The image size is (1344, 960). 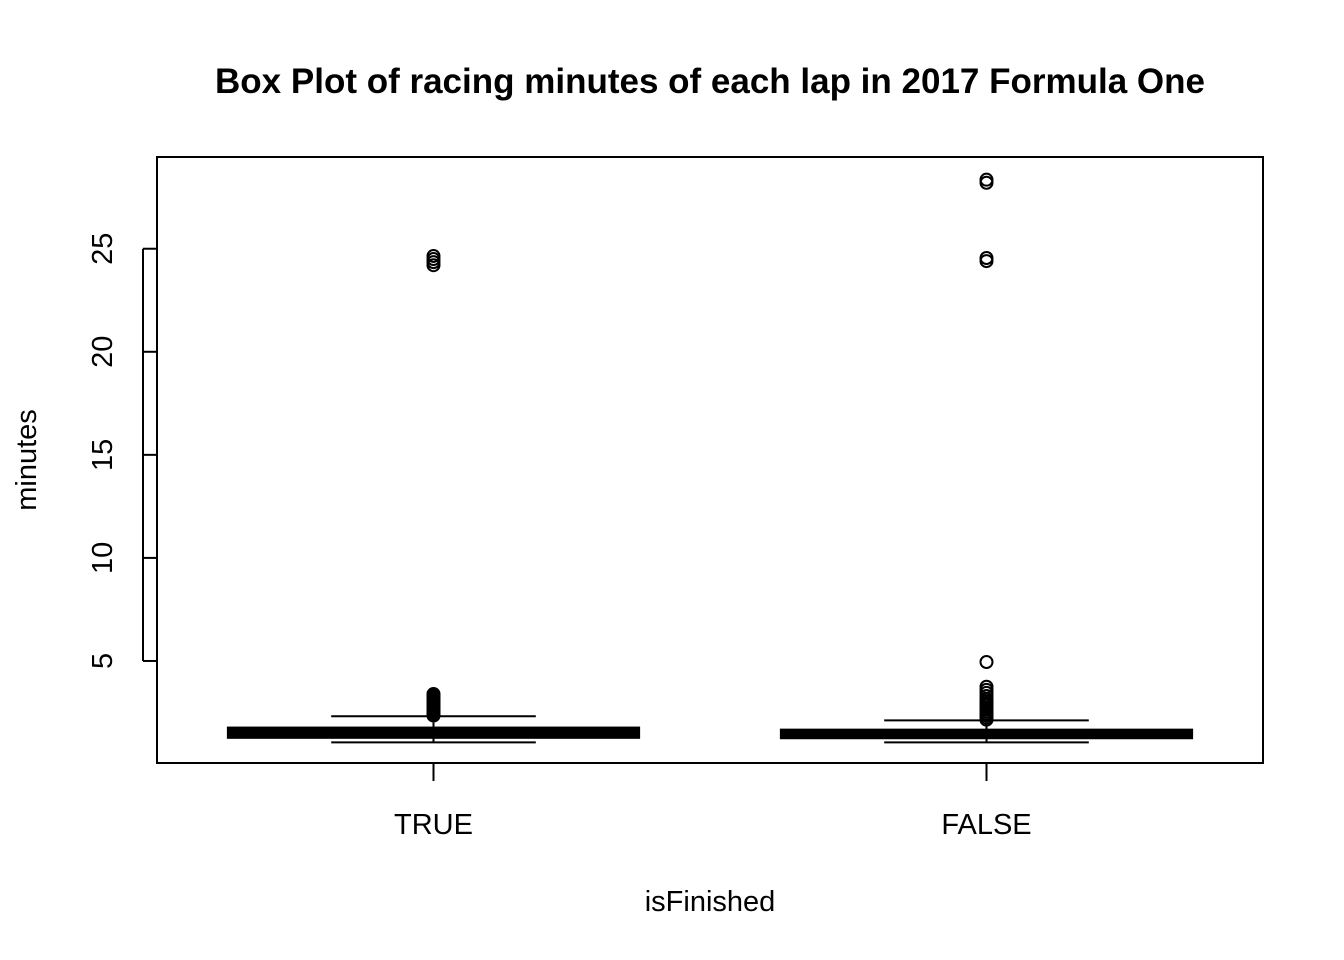 What do you see at coordinates (103, 455) in the screenshot?
I see `y-tick-label: 15` at bounding box center [103, 455].